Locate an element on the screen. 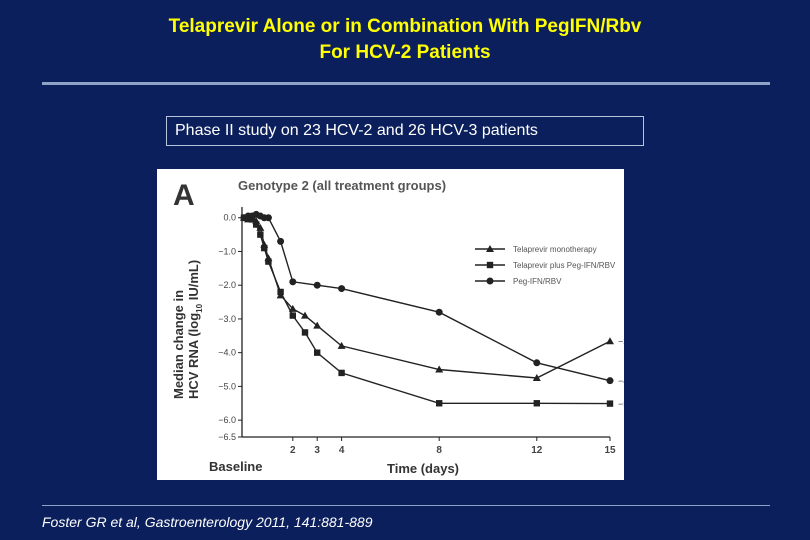 The width and height of the screenshot is (810, 540). x-tick-label: 3 is located at coordinates (317, 450).